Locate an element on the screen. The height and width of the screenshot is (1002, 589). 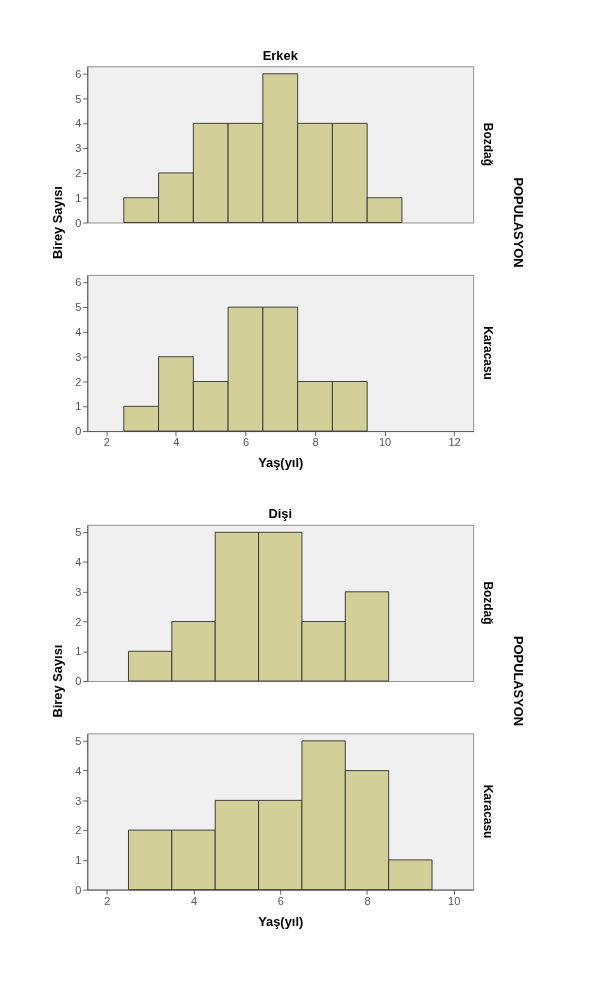
x-tick-label: 12 is located at coordinates (454, 442).